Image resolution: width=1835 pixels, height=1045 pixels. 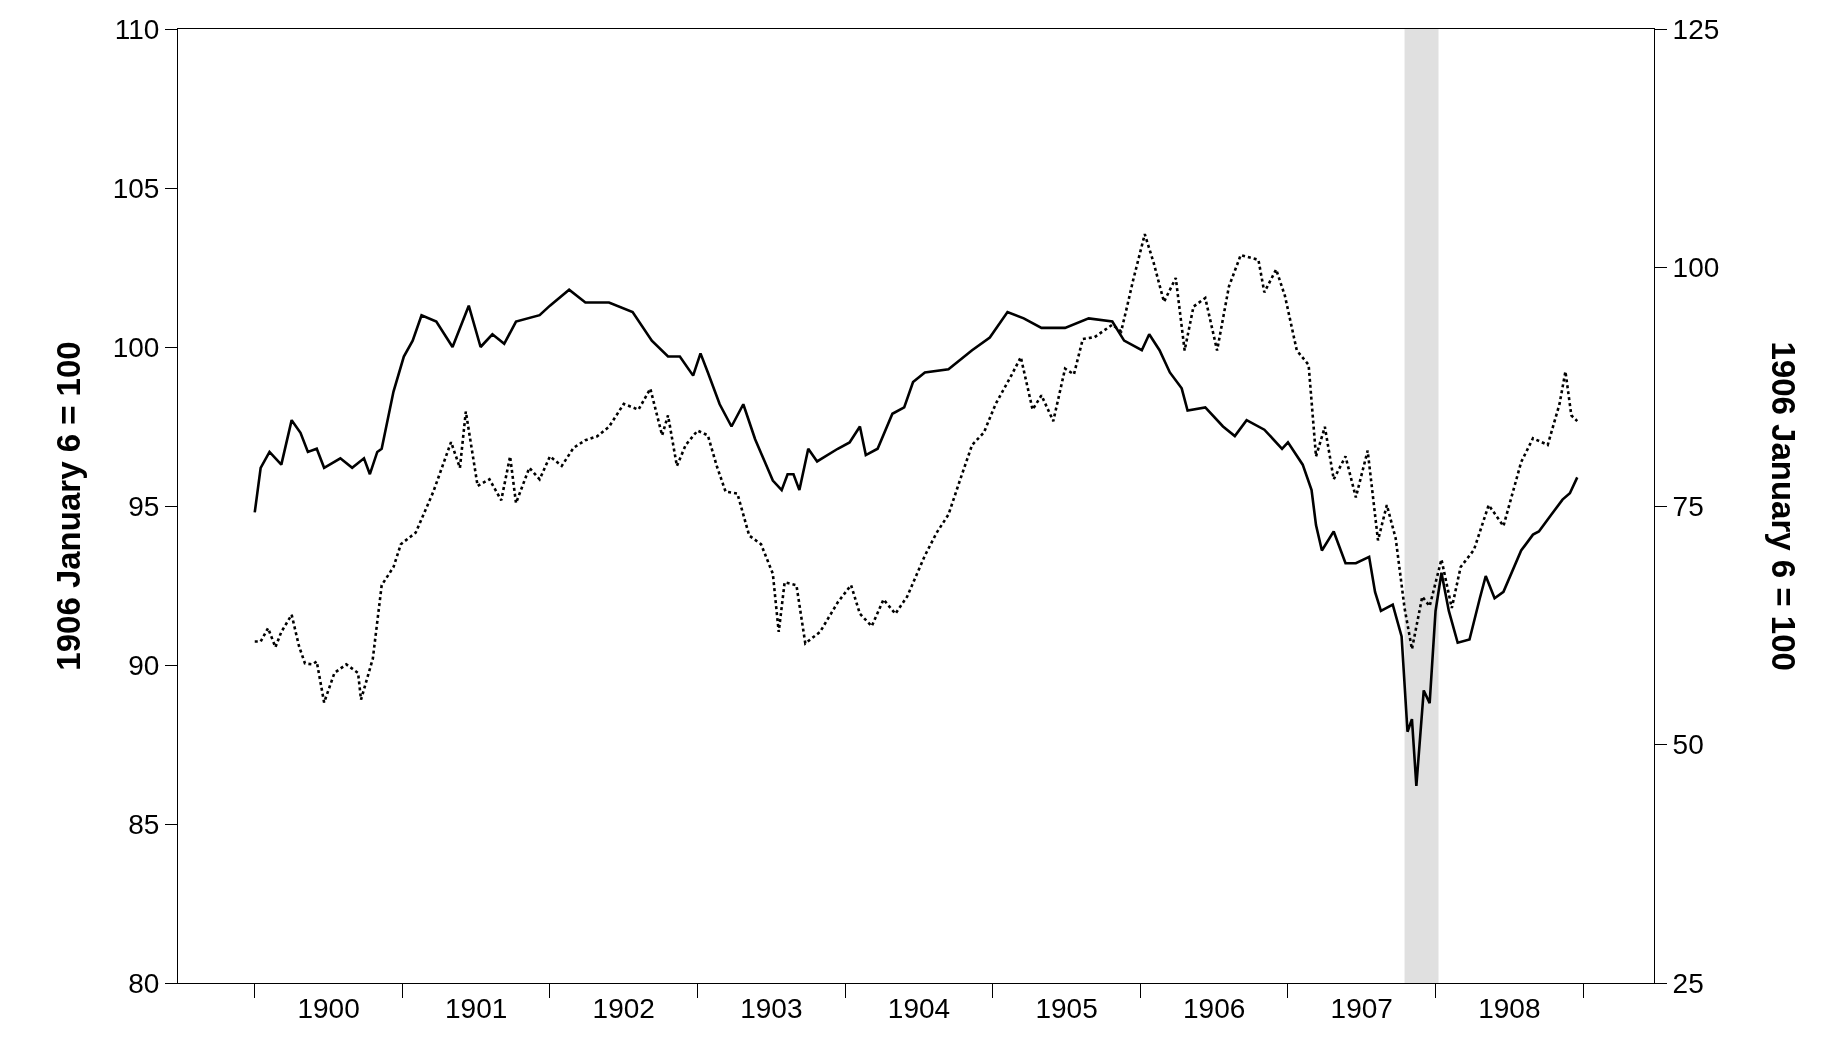 I want to click on x-tick-label: 1907, so click(x=1361, y=1008).